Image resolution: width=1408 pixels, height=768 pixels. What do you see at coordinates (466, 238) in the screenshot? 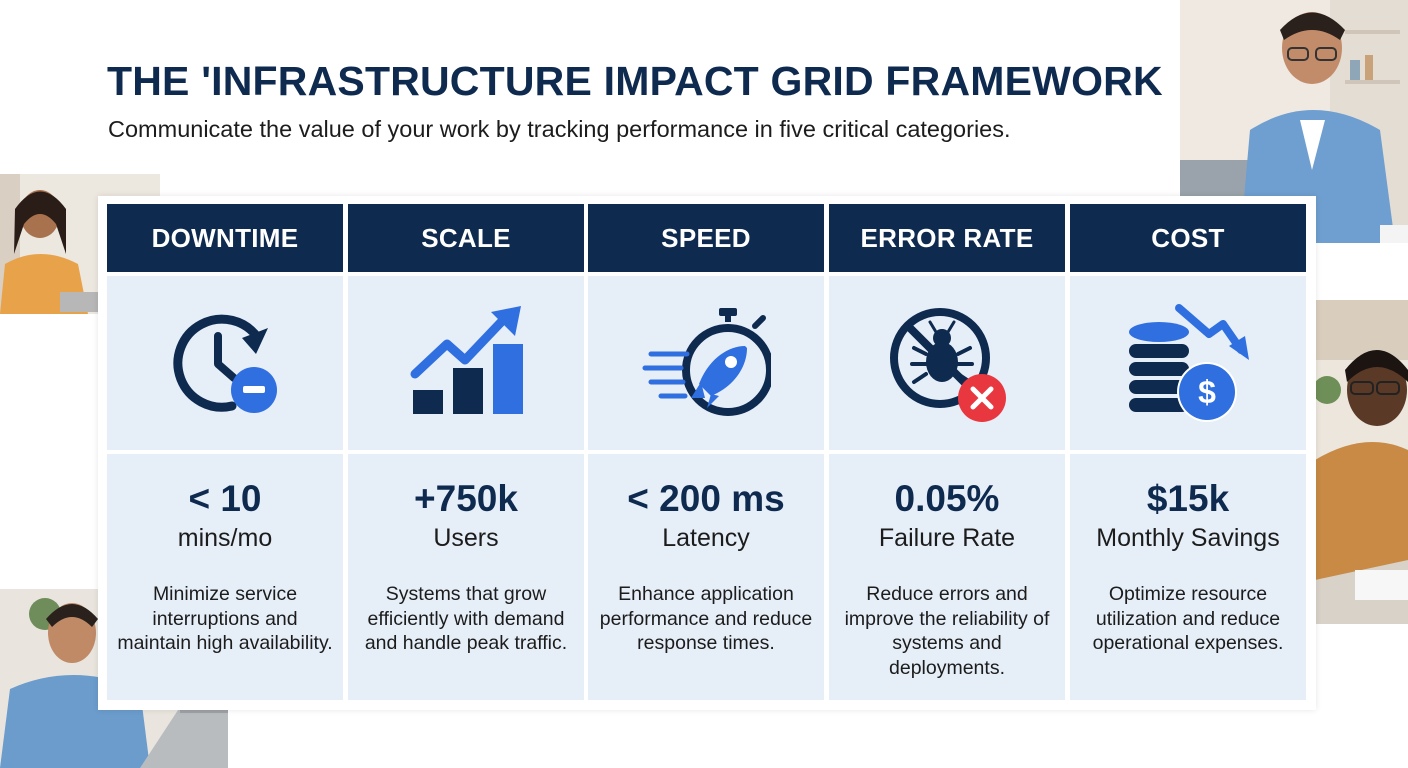
I see `category-header: SCALE` at bounding box center [466, 238].